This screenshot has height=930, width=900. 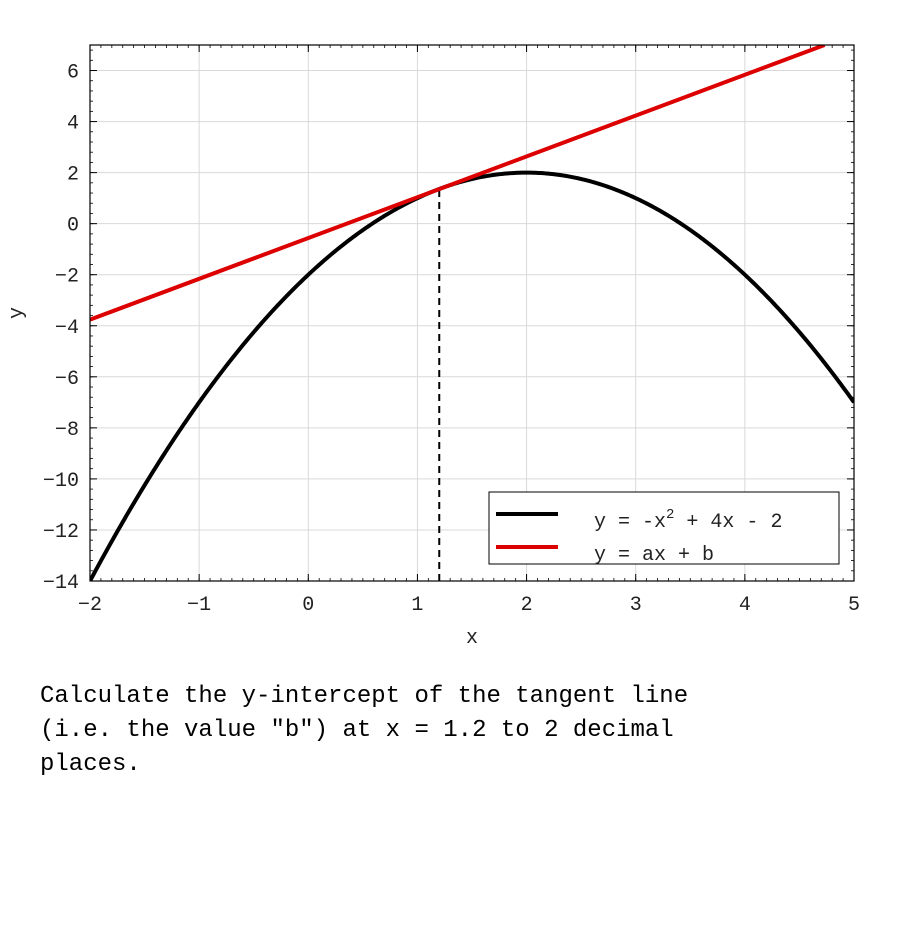 What do you see at coordinates (745, 605) in the screenshot?
I see `x-tick-label: 4` at bounding box center [745, 605].